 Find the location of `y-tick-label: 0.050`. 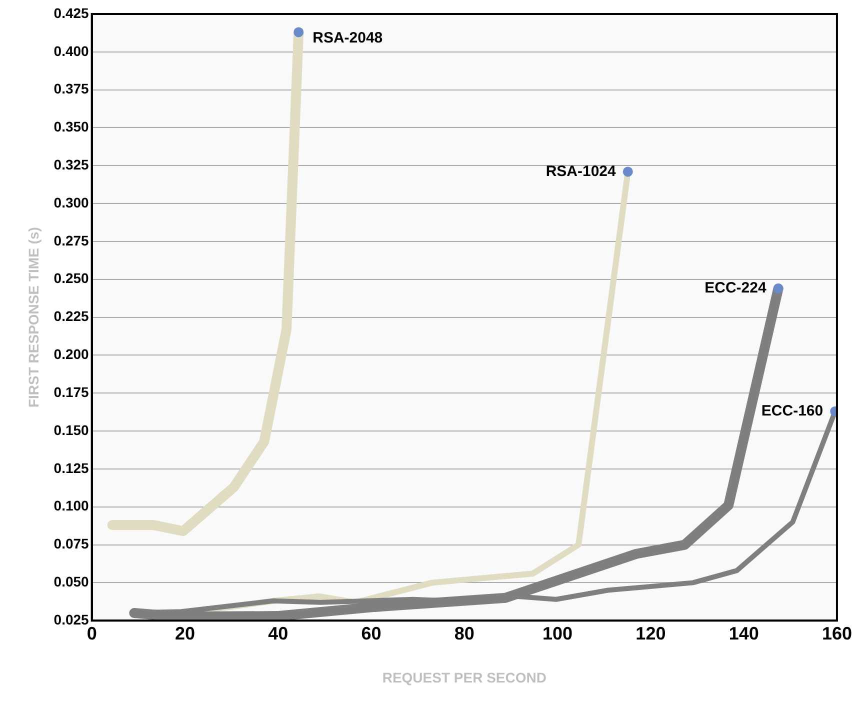

y-tick-label: 0.050 is located at coordinates (72, 582).